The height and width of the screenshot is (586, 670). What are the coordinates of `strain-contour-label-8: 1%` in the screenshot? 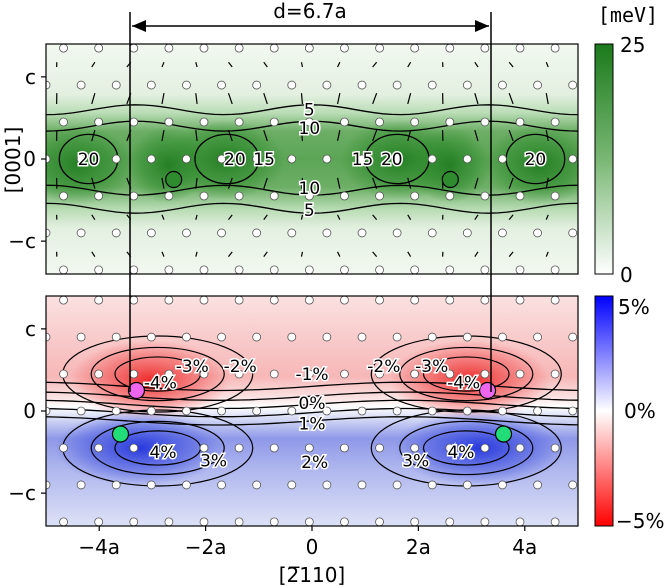 It's located at (312, 424).